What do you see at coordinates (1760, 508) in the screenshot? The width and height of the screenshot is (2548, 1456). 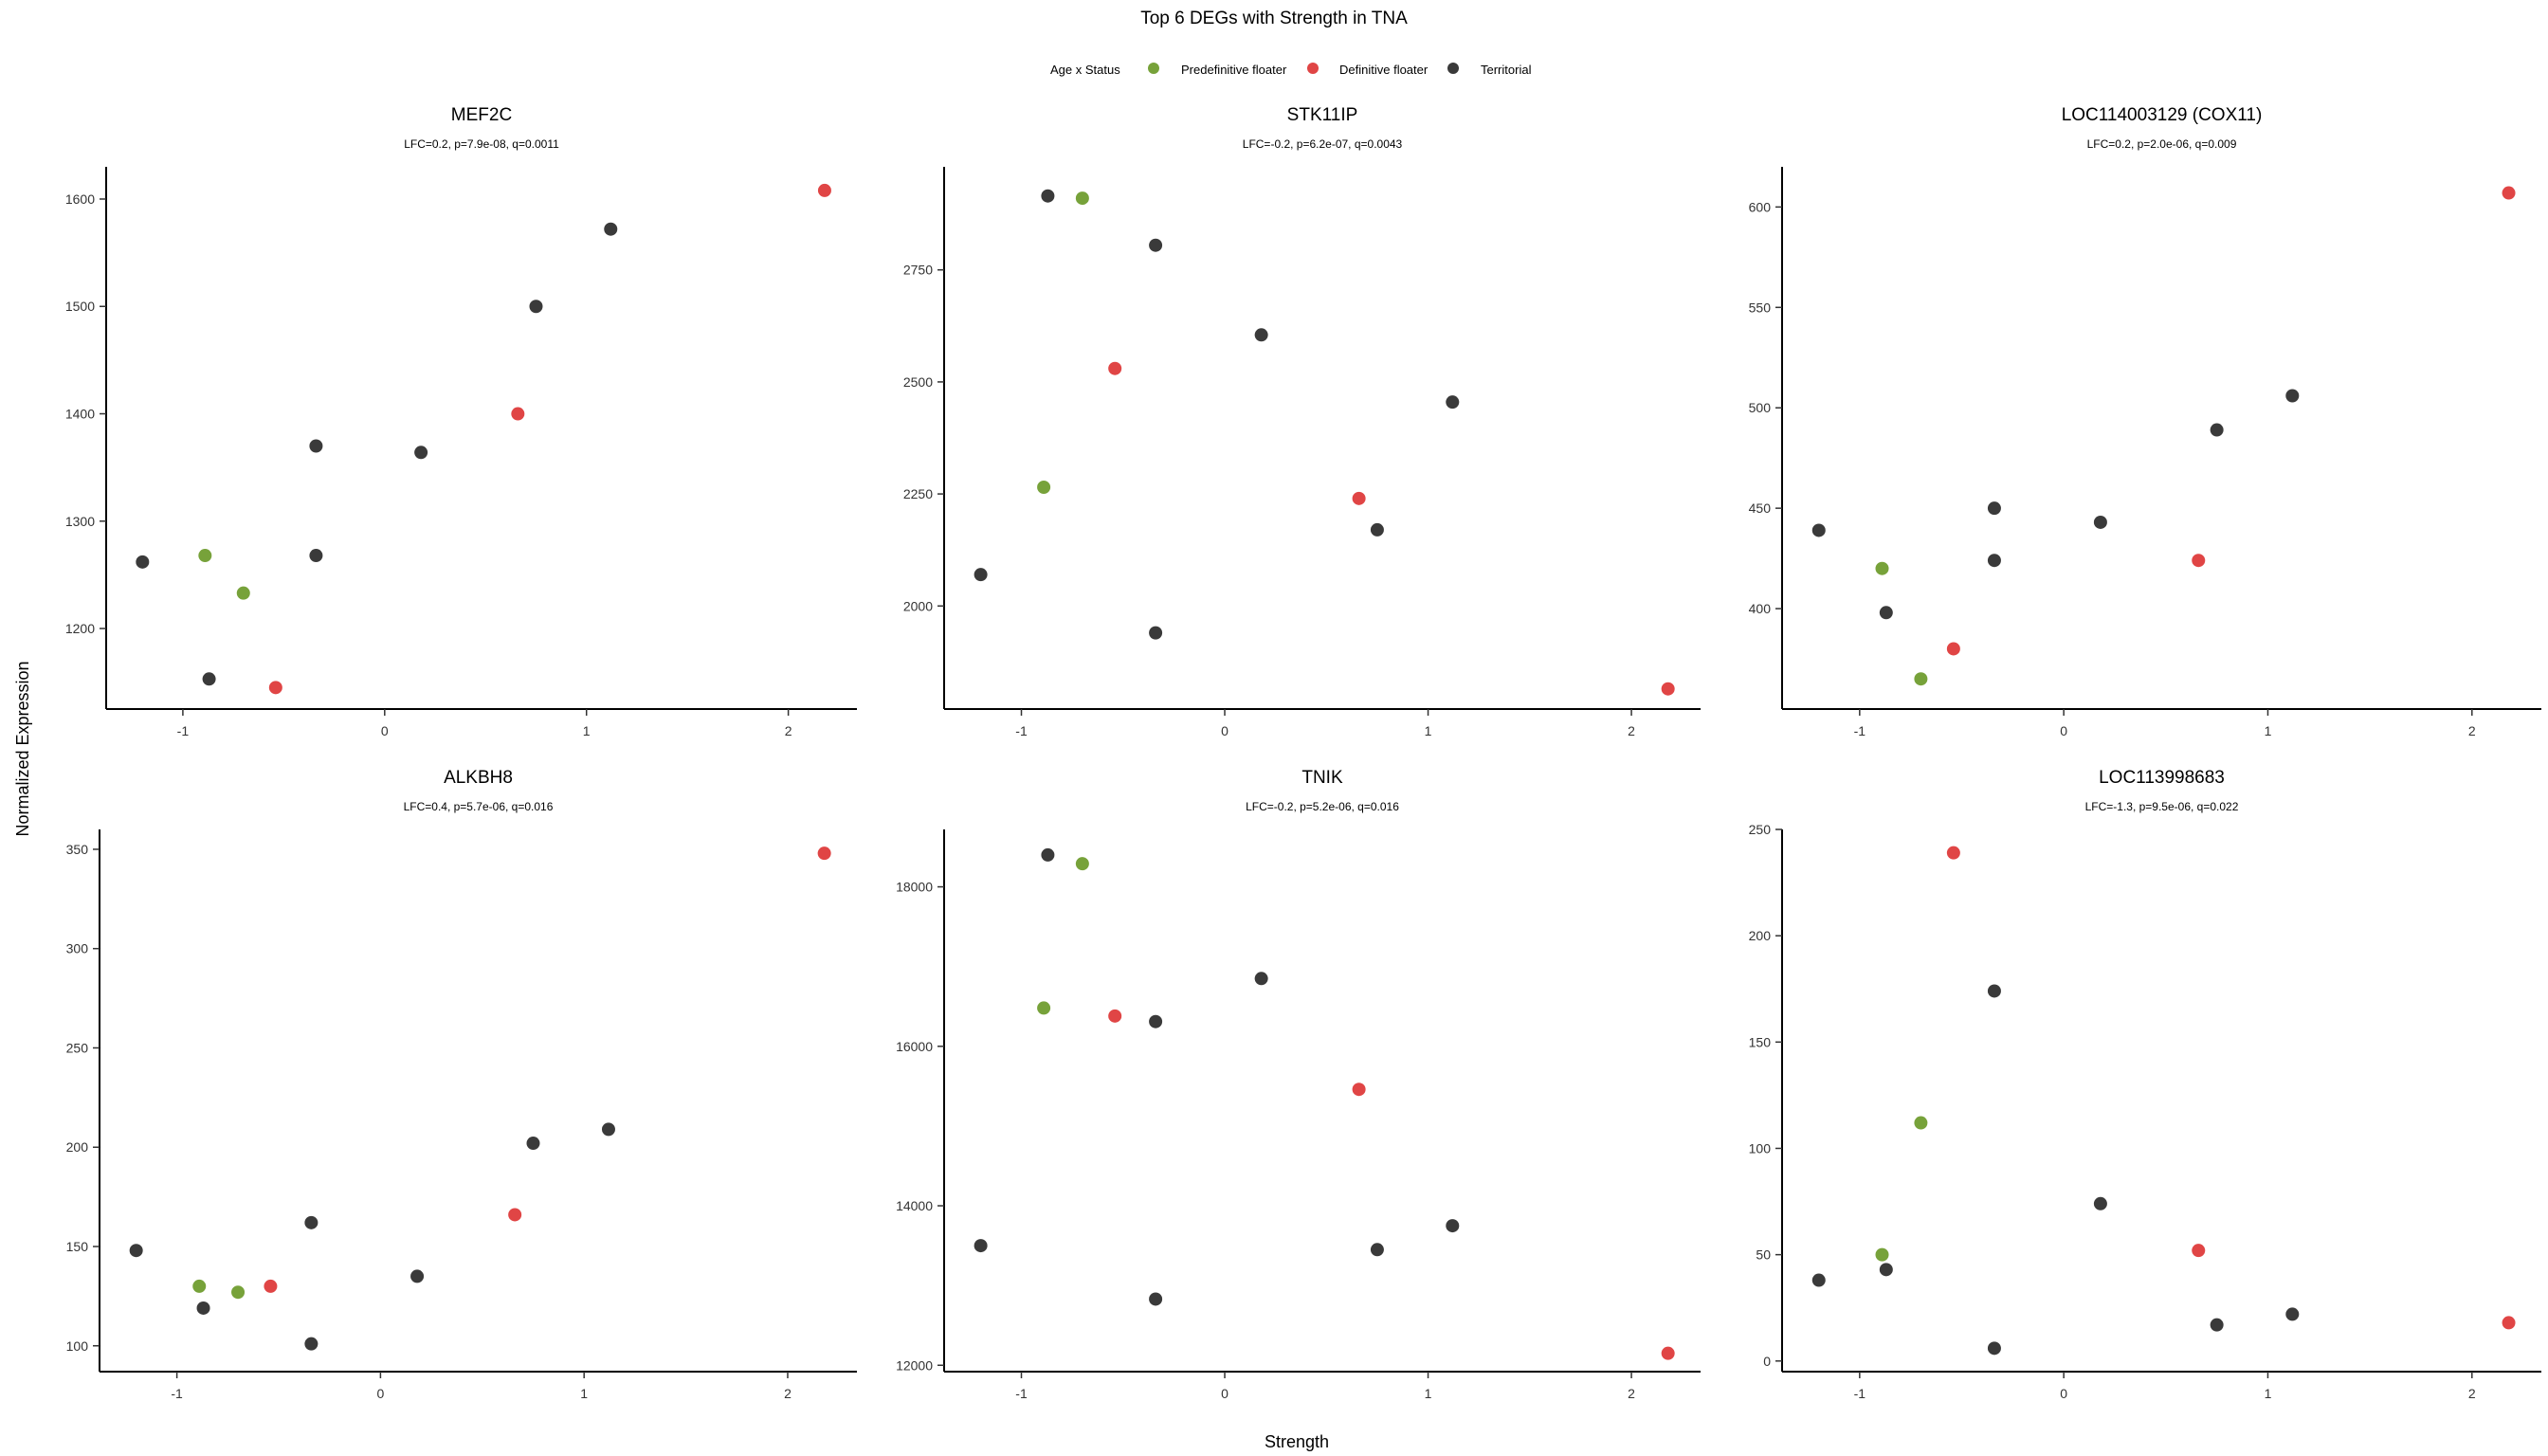 I see `y-tick-label: 450` at bounding box center [1760, 508].